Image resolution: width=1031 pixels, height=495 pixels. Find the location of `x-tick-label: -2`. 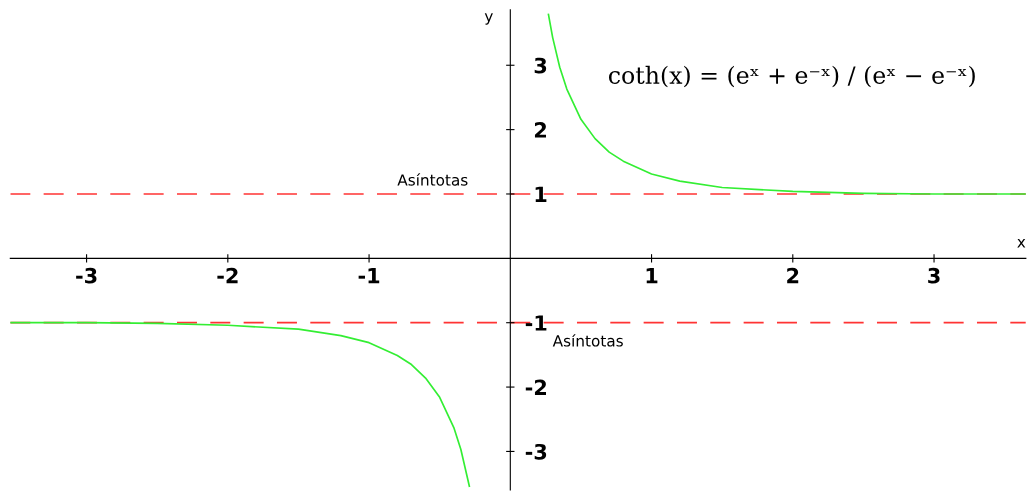

x-tick-label: -2 is located at coordinates (227, 275).